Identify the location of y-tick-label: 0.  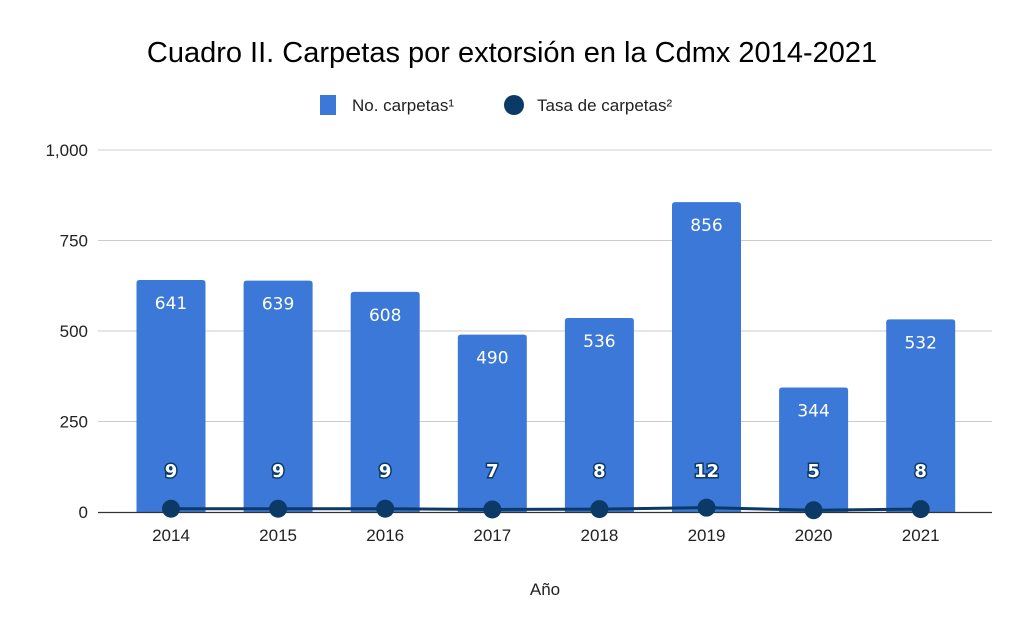
(83, 512).